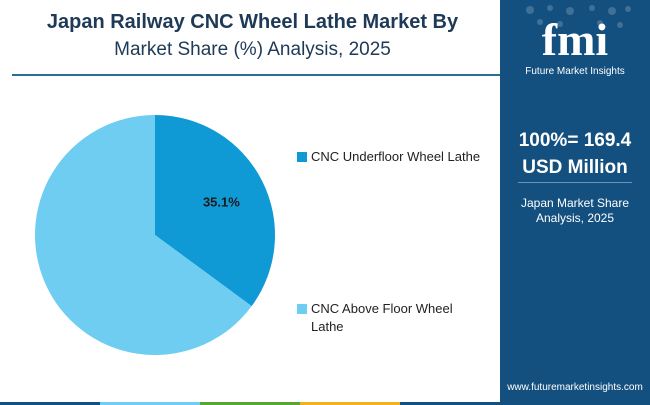  Describe the element at coordinates (575, 210) in the screenshot. I see `panel-subtitle: Japan Market Share Analysis, 2025` at that location.